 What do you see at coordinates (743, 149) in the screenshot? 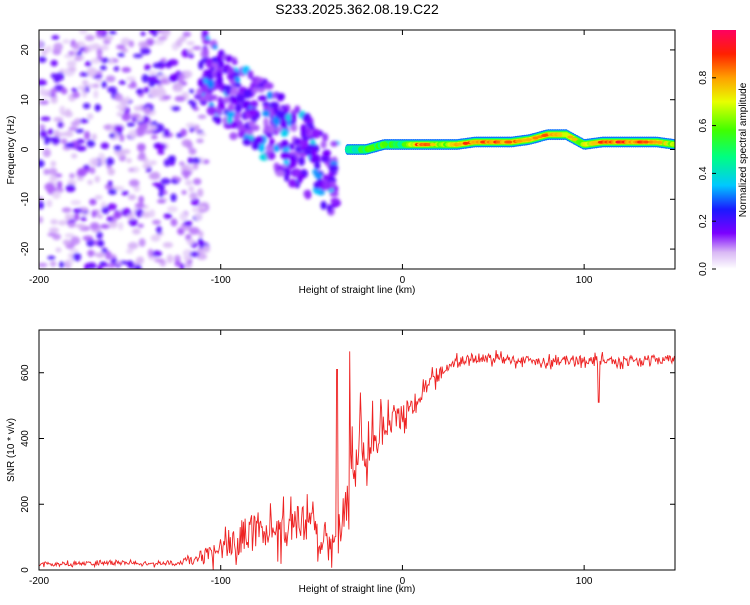
I see `colorbar-label: Normalized spectral amplitude` at bounding box center [743, 149].